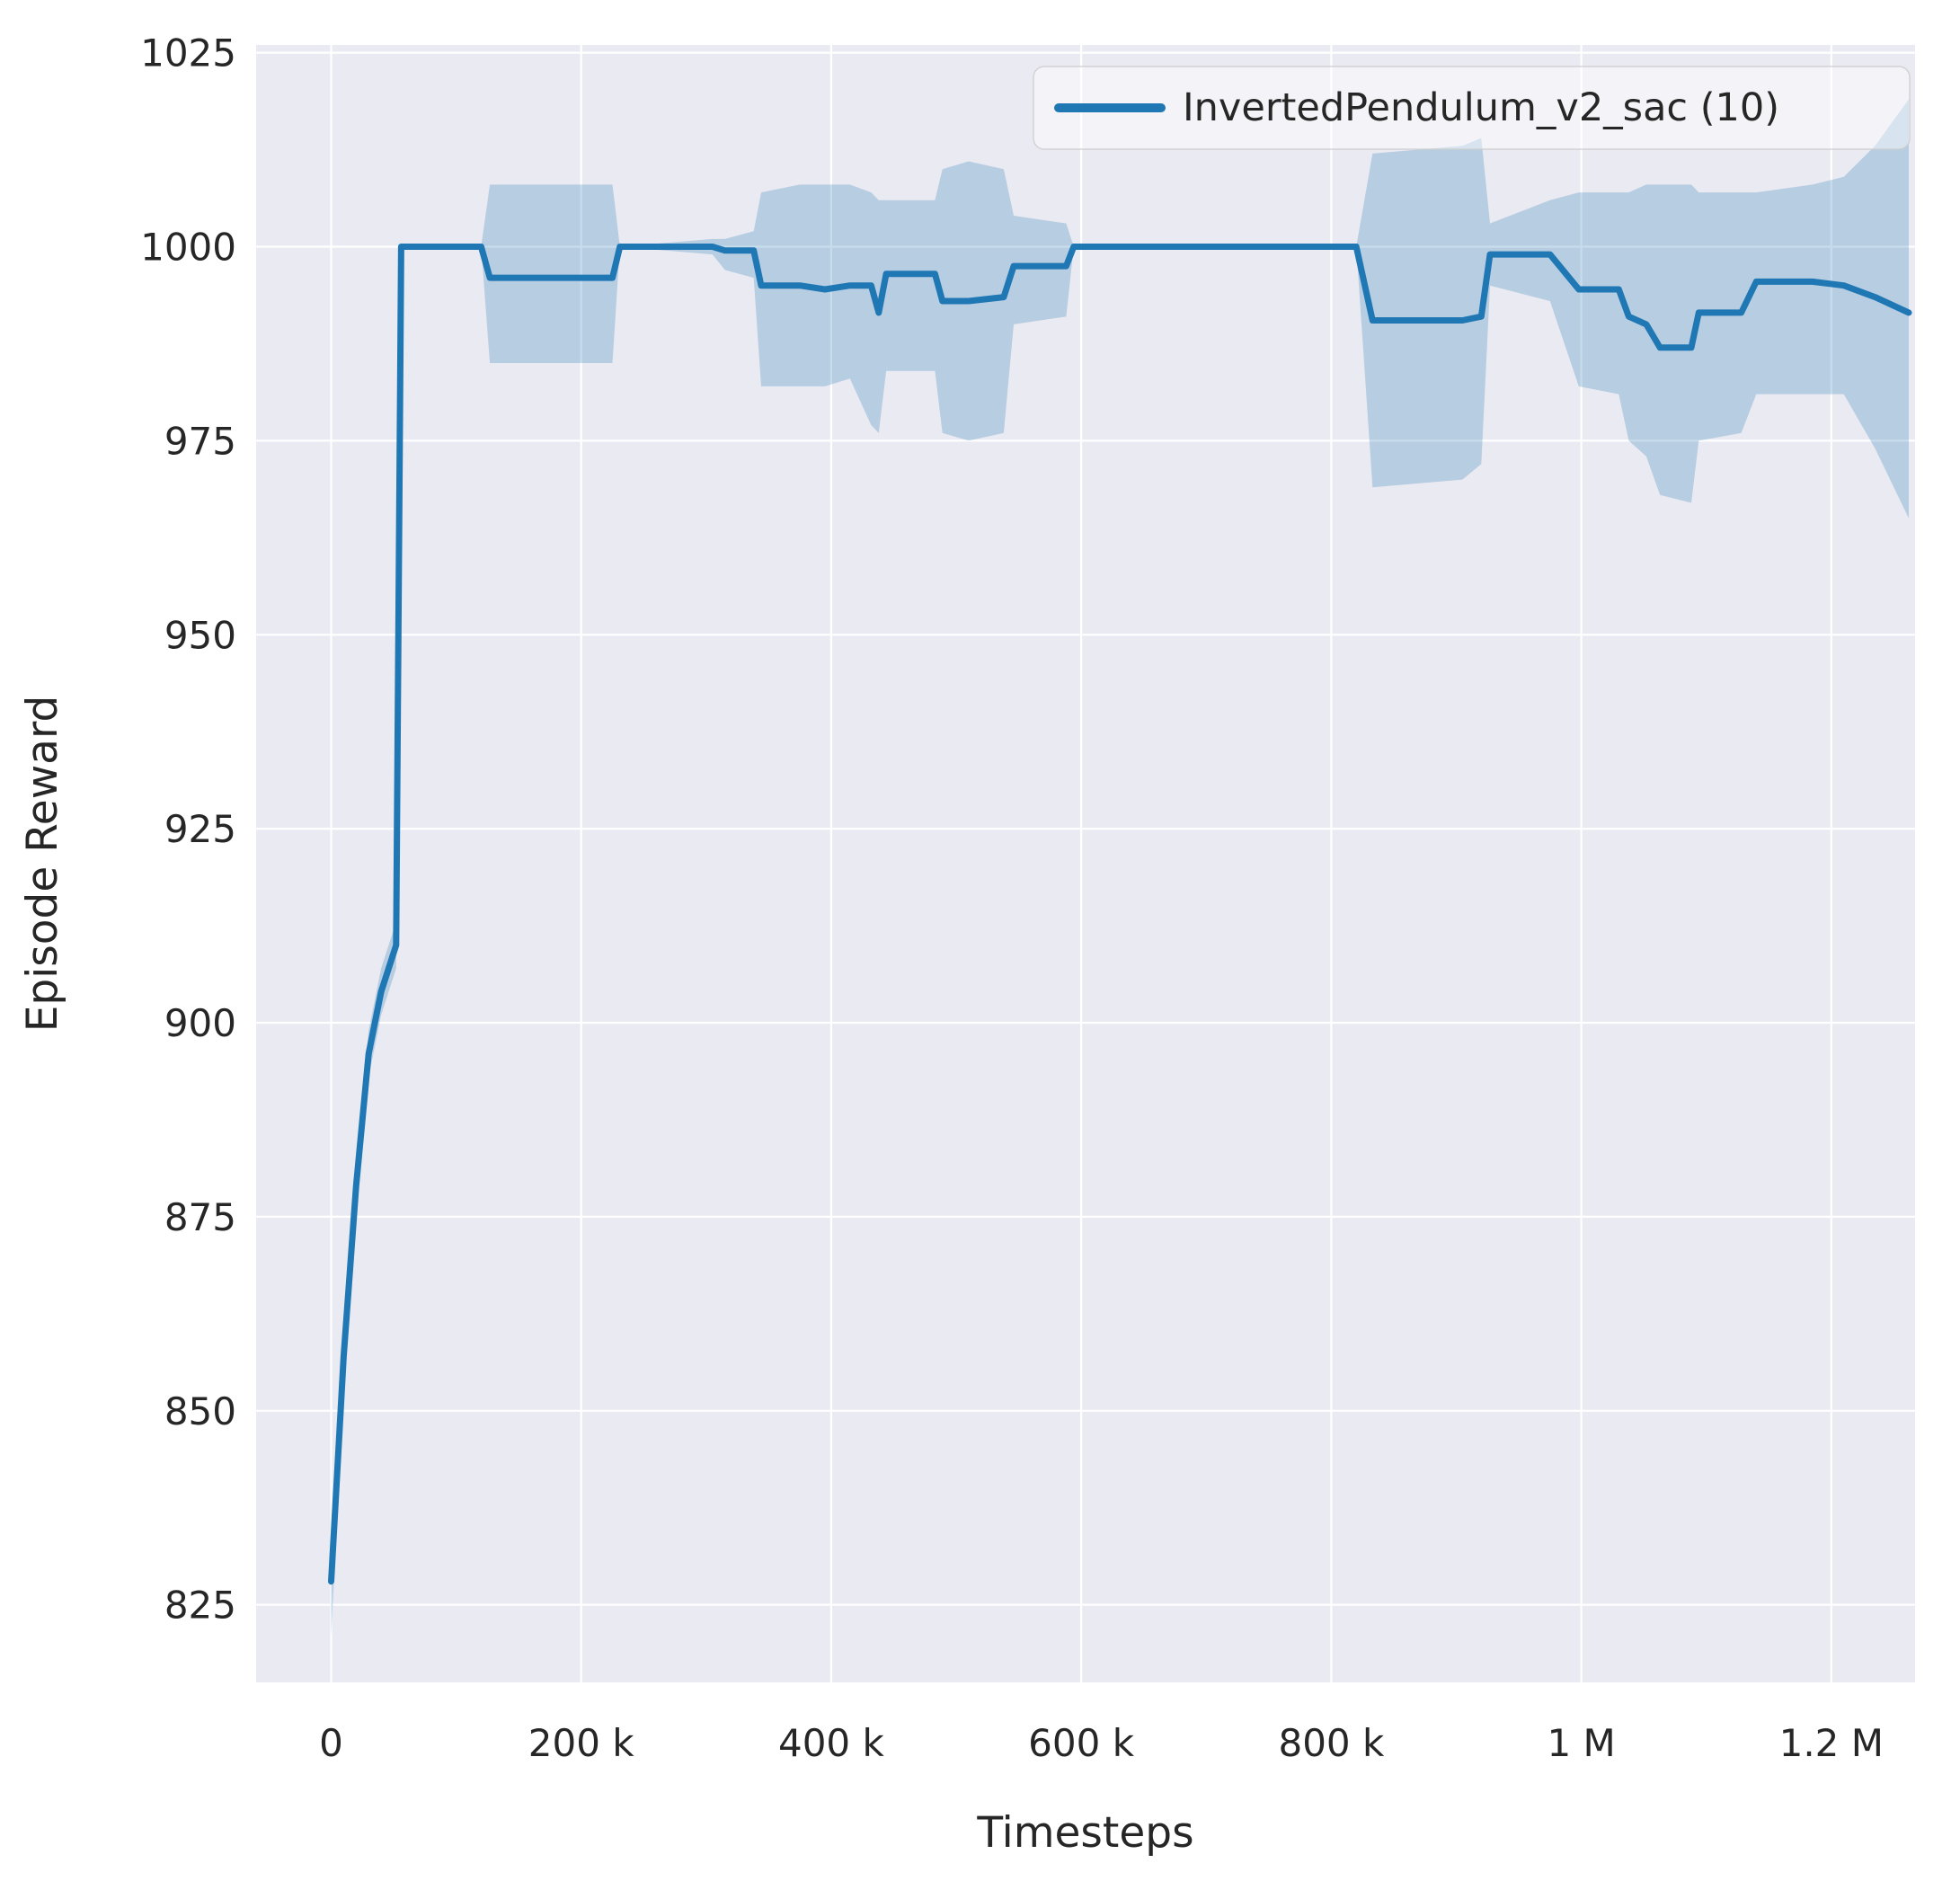 This screenshot has width=1960, height=1890. What do you see at coordinates (582, 1743) in the screenshot?
I see `x-tick-label: 200 k` at bounding box center [582, 1743].